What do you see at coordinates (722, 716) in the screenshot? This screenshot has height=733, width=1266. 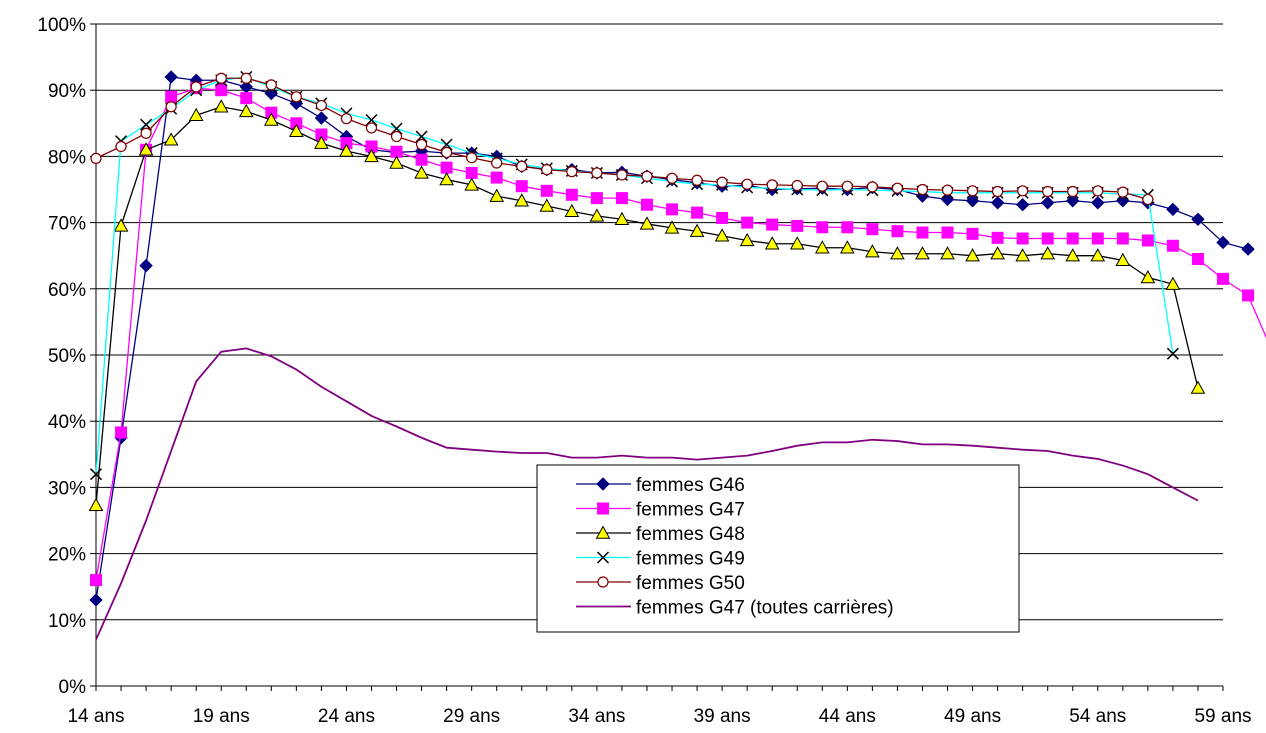 I see `x-tick-label: 39 ans` at bounding box center [722, 716].